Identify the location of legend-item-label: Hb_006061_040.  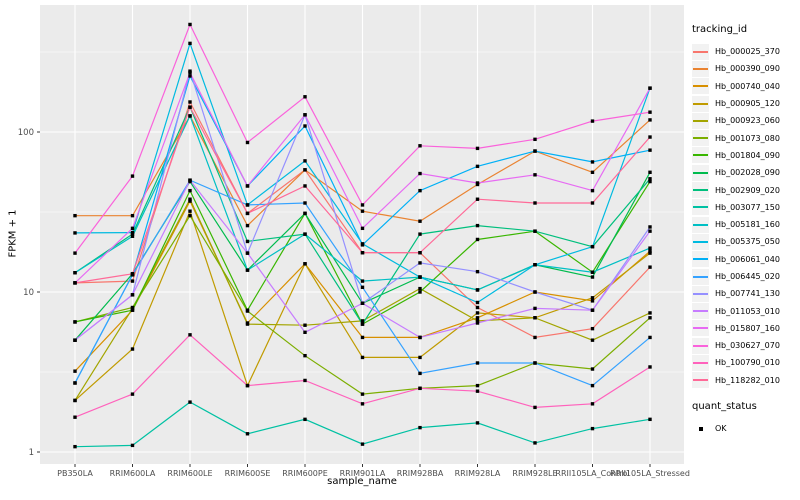
(747, 259).